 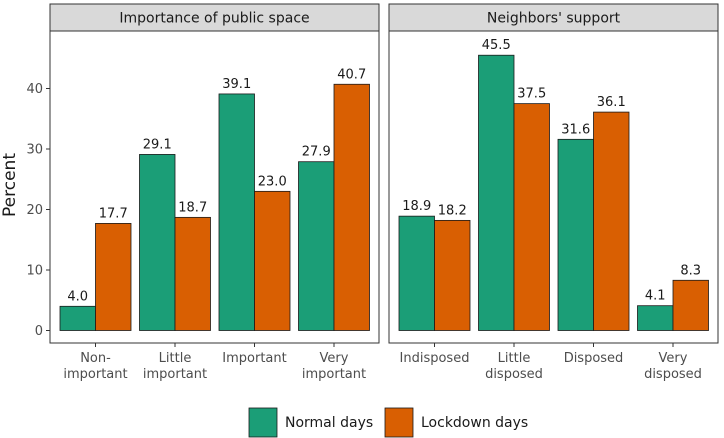 What do you see at coordinates (236, 84) in the screenshot?
I see `data-label: 39.1` at bounding box center [236, 84].